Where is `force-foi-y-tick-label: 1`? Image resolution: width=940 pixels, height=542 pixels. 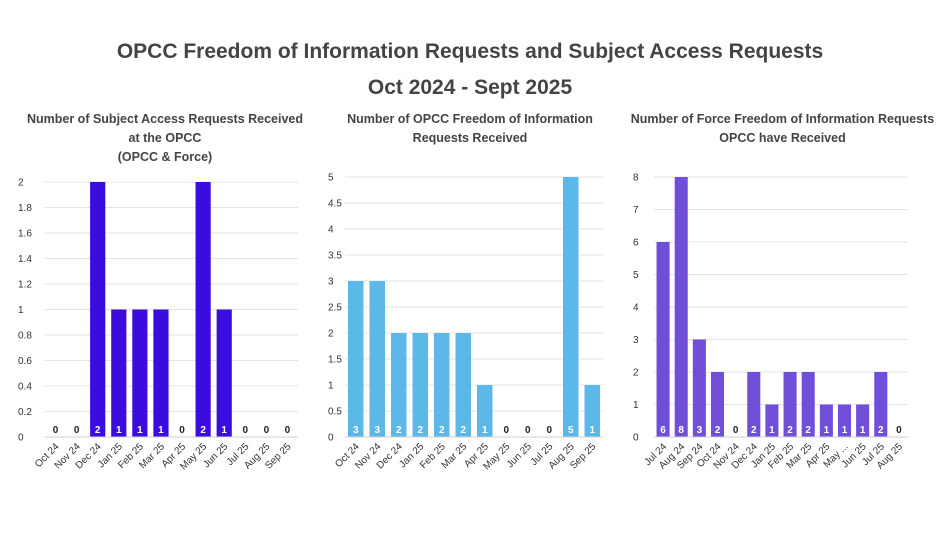
force-foi-y-tick-label: 1 is located at coordinates (636, 405).